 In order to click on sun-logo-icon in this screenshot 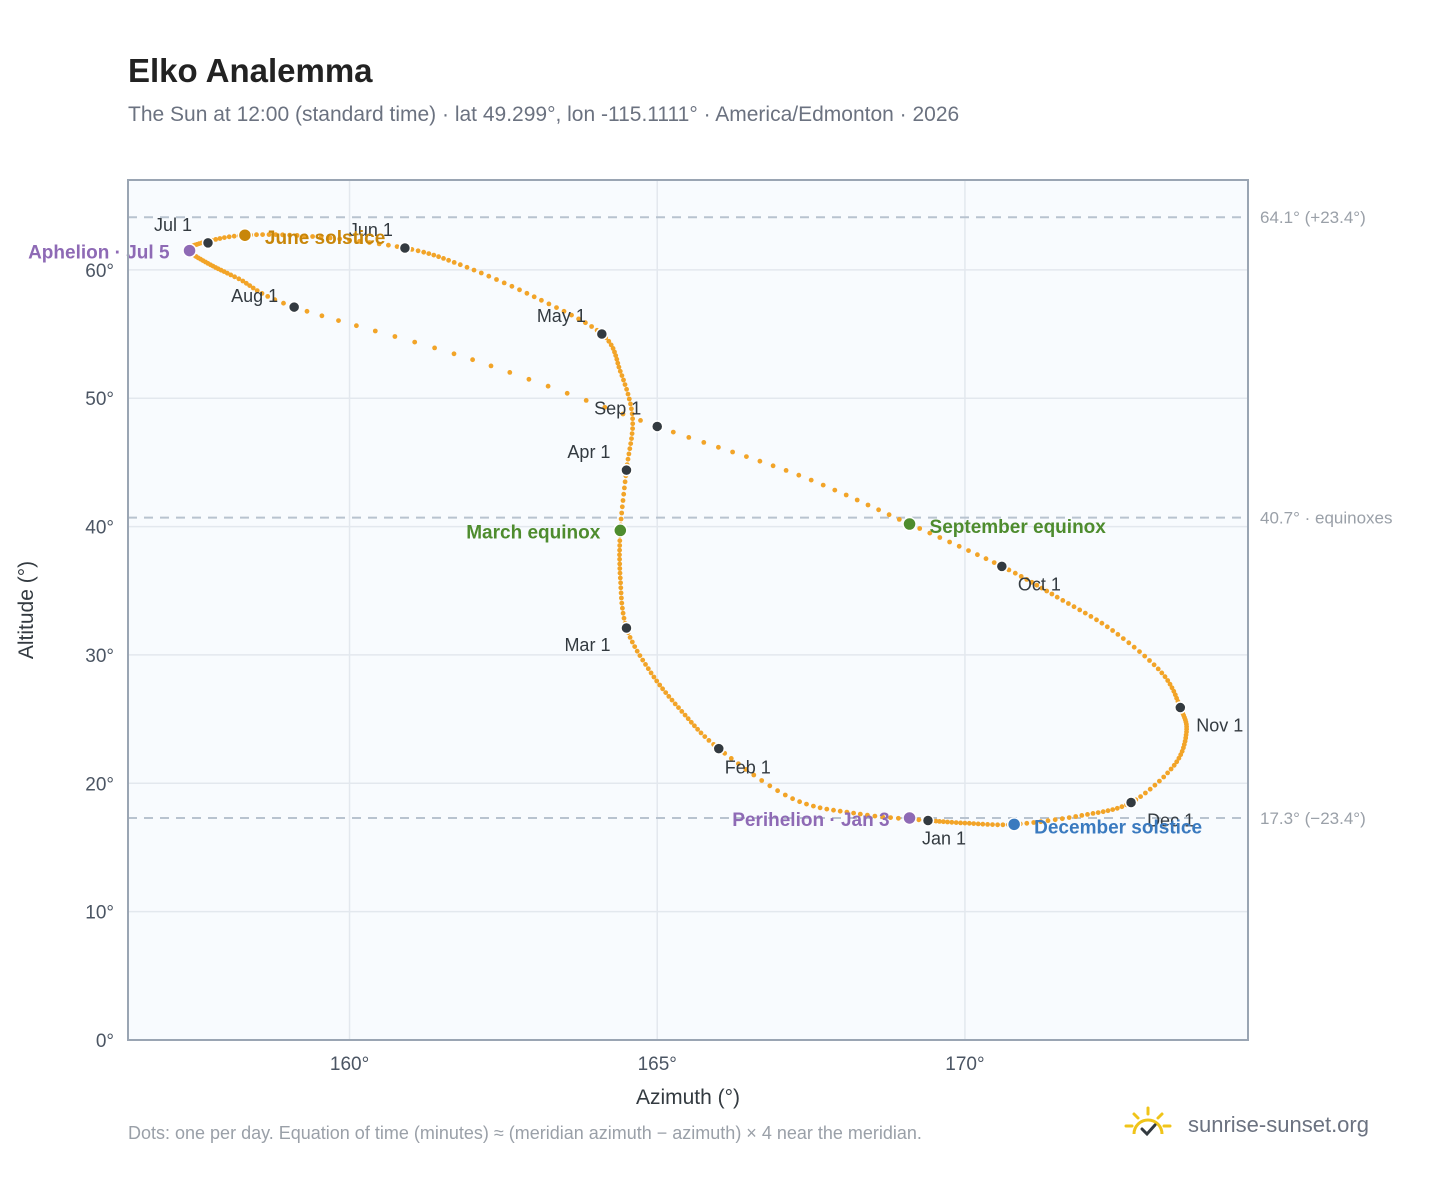, I will do `click(1148, 1121)`.